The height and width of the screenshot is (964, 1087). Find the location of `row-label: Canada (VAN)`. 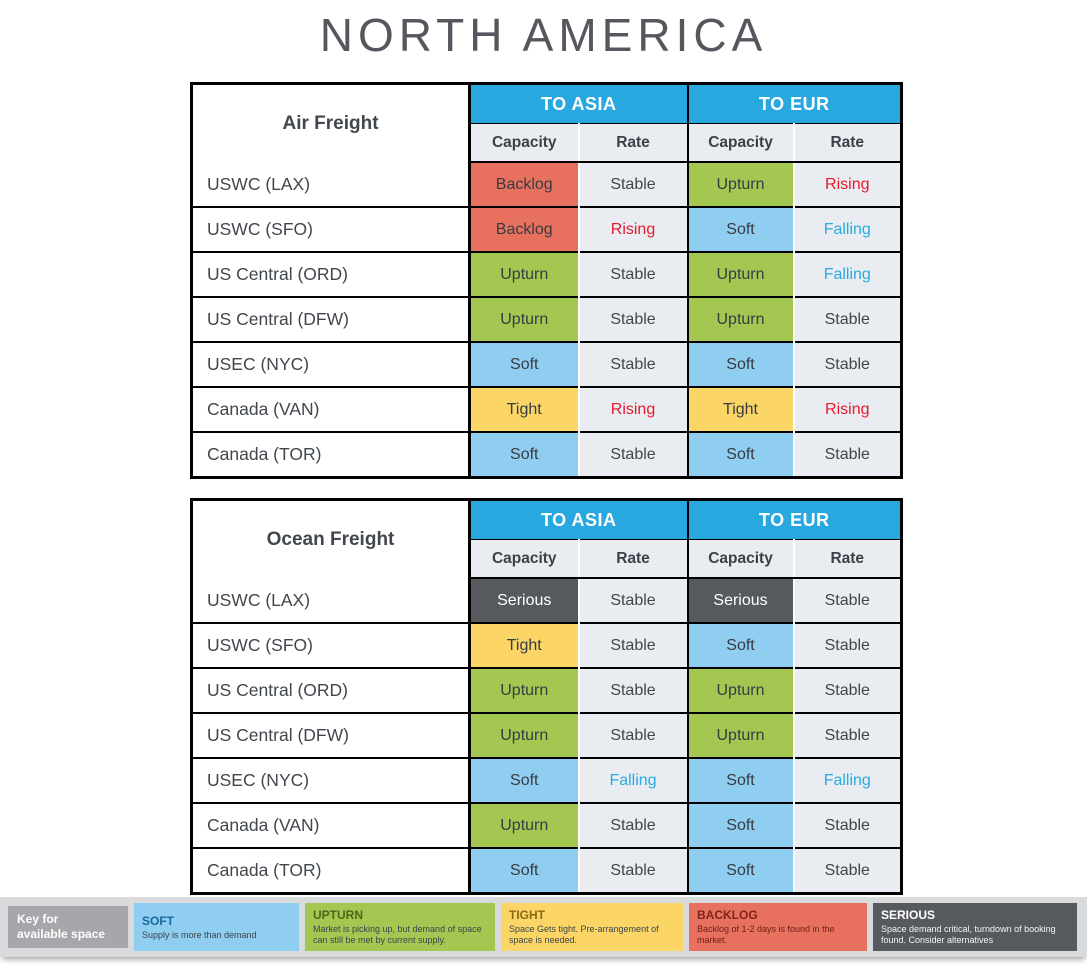

row-label: Canada (VAN) is located at coordinates (331, 825).